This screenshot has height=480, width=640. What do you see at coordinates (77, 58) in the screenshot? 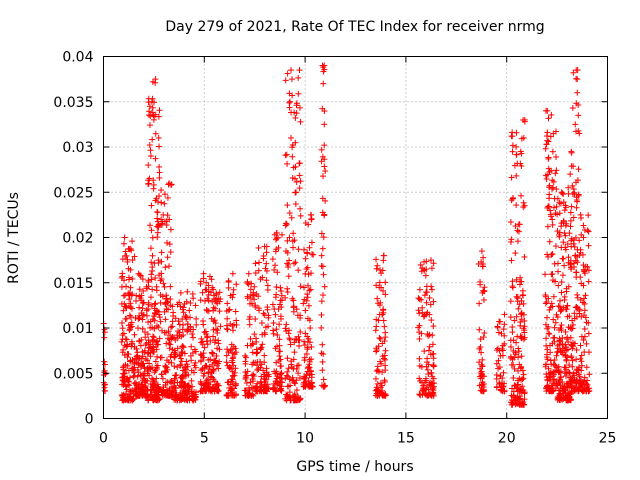
I see `y-tick-label: 0.04` at bounding box center [77, 58].